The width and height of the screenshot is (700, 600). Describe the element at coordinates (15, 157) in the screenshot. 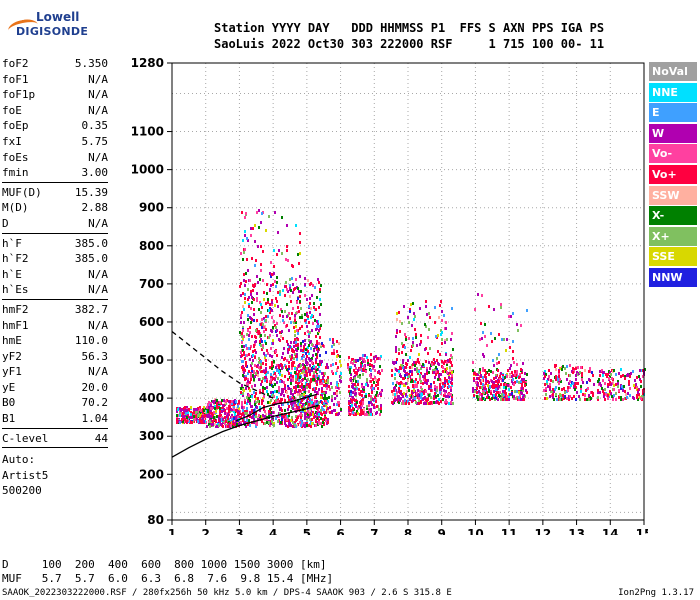

I see `param-key: foEs` at that location.